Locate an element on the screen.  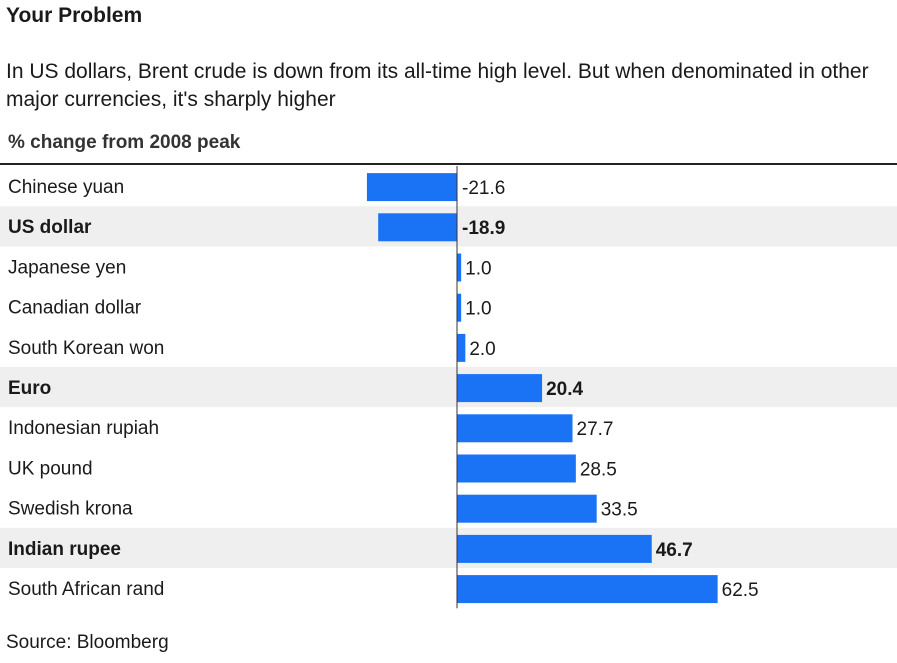
category-label-indonesian-rupiah: Indonesian rupiah is located at coordinates (83, 428).